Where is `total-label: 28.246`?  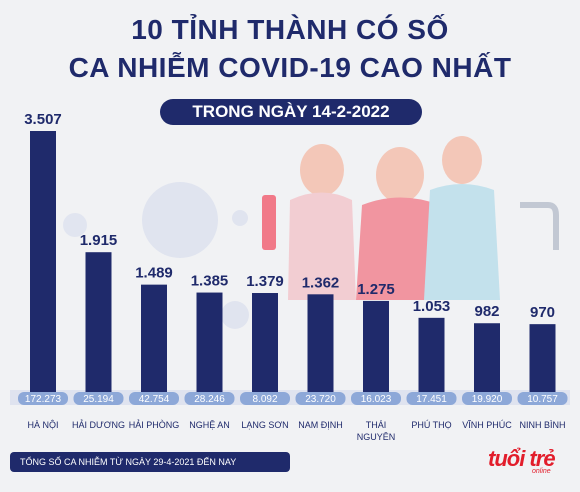 total-label: 28.246 is located at coordinates (209, 399).